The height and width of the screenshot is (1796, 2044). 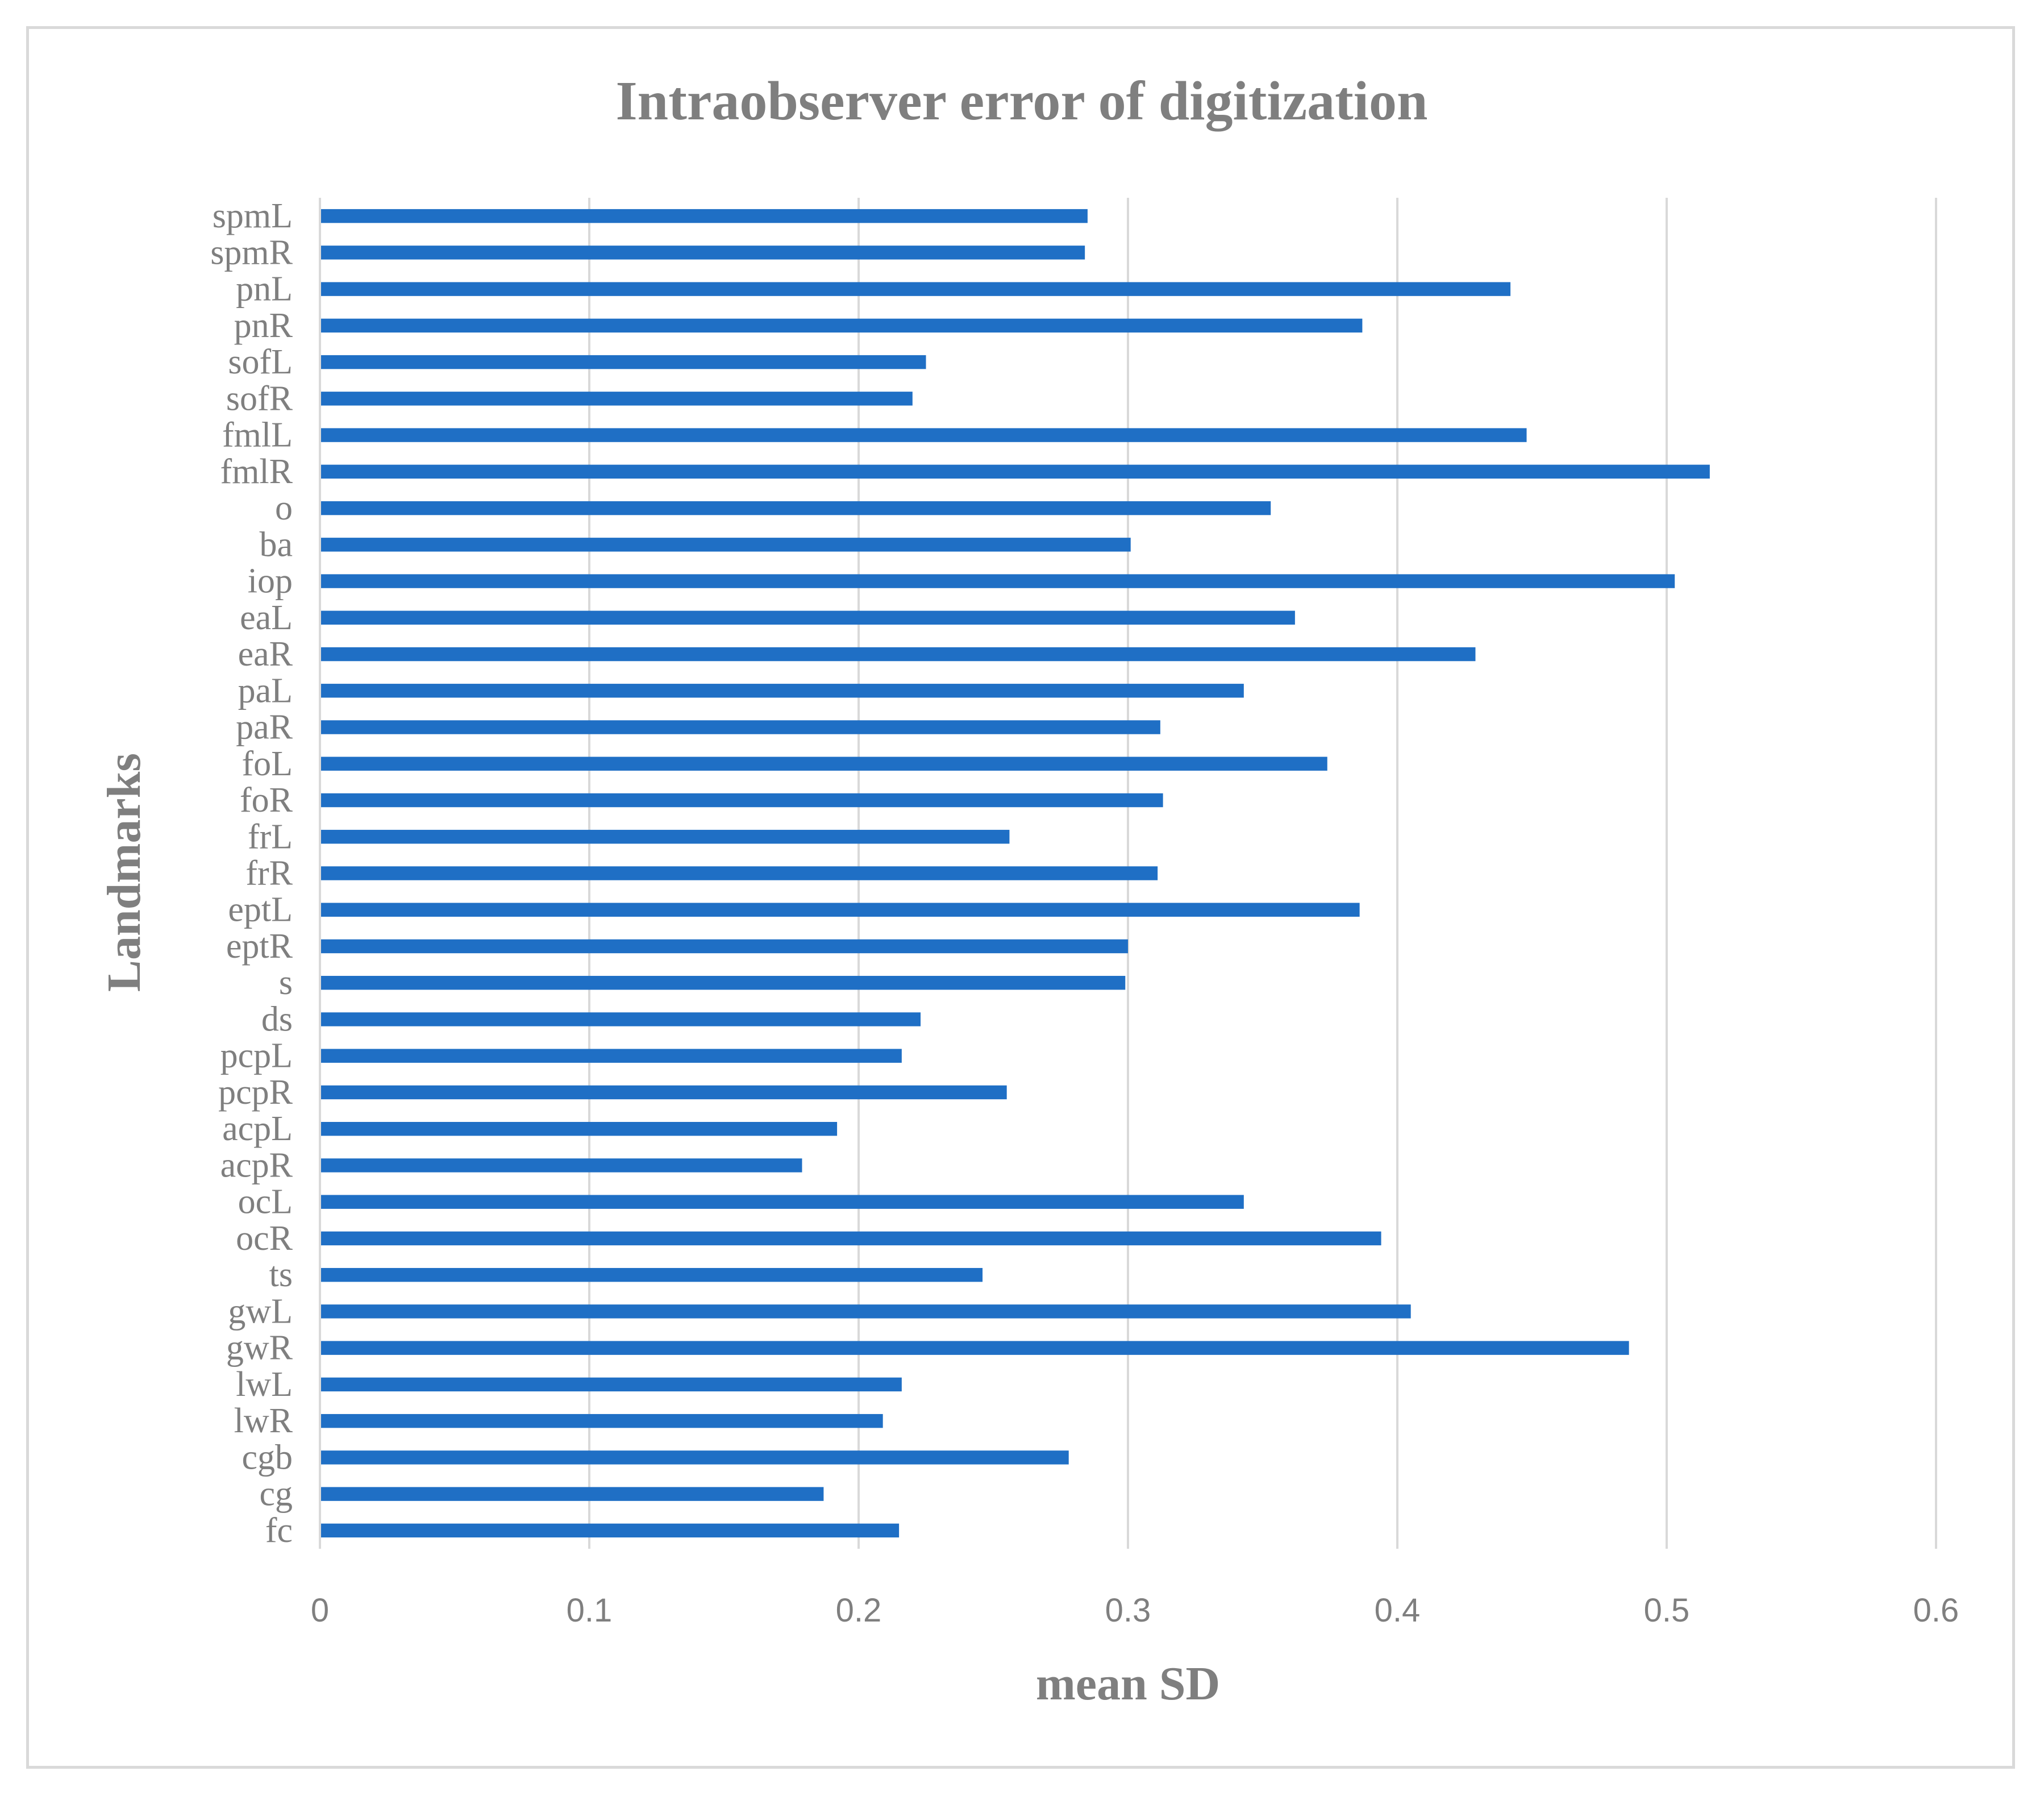 I want to click on bar-pcpR, so click(x=663, y=1093).